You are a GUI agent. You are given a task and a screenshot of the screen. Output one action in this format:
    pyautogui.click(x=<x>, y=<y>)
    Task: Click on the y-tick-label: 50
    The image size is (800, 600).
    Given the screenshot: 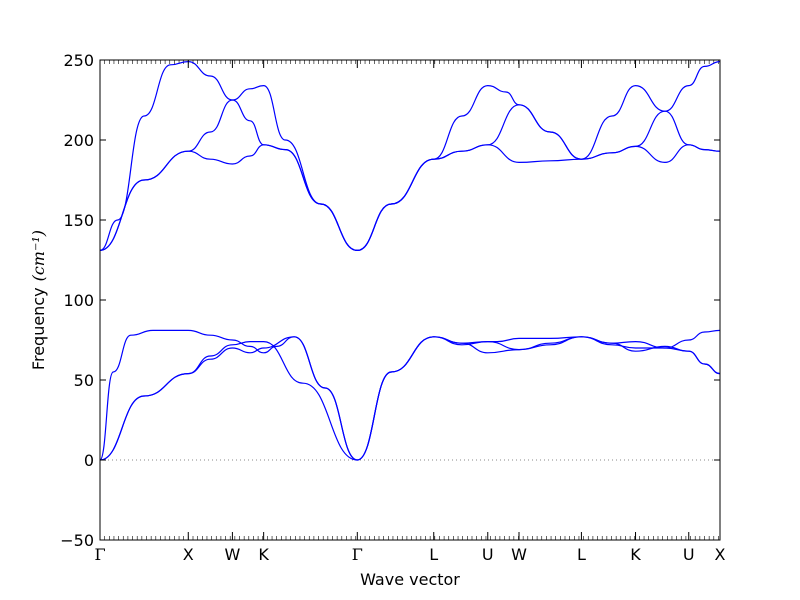 What is the action you would take?
    pyautogui.click(x=84, y=380)
    